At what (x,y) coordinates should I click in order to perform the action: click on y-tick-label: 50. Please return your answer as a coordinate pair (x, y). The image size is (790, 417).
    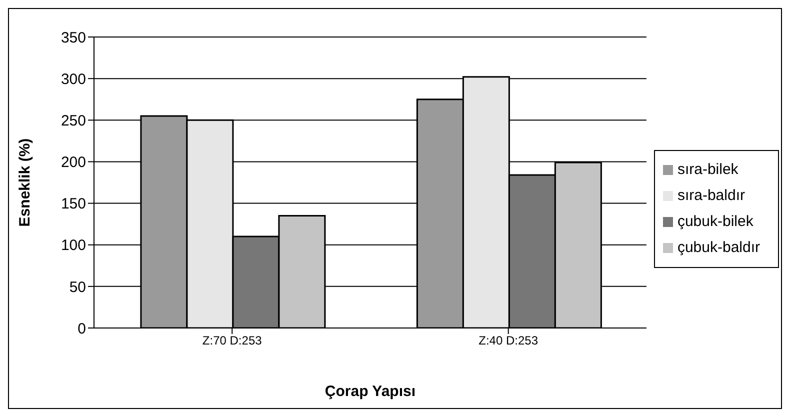
    Looking at the image, I should click on (77, 287).